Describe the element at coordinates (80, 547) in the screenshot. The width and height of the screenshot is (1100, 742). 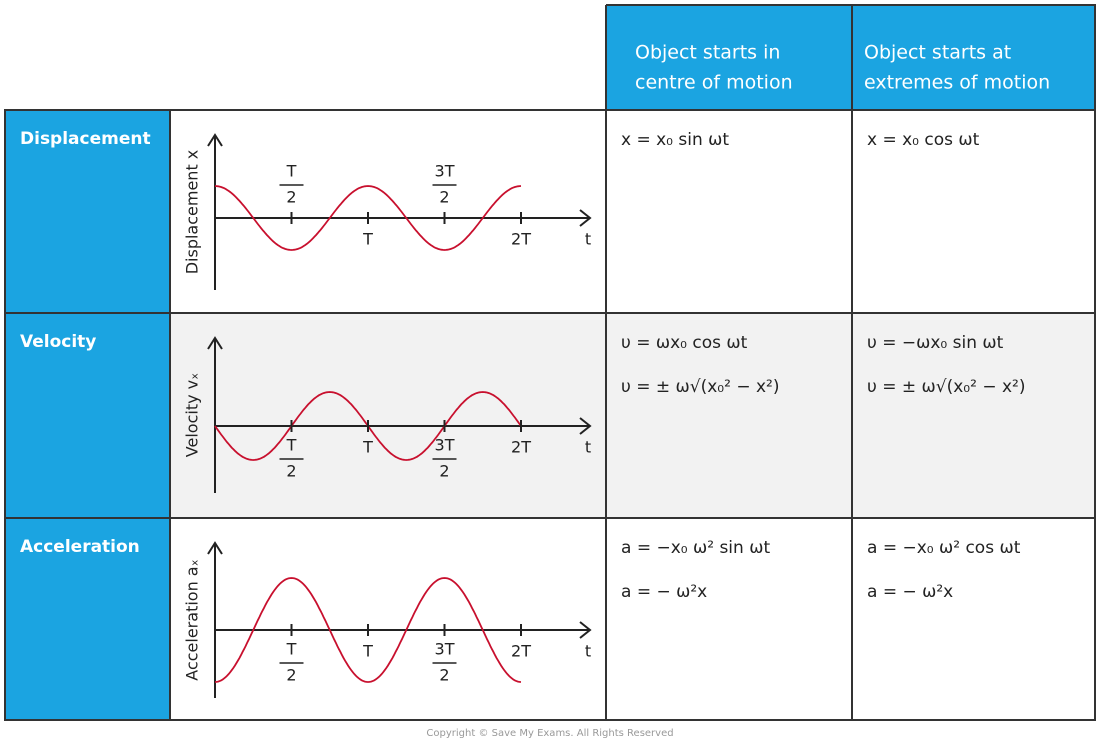
I see `row-label: Acceleration` at that location.